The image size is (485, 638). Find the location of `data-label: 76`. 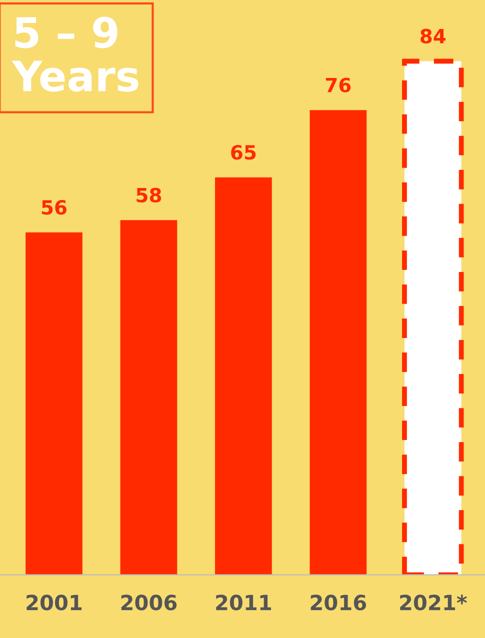

data-label: 76 is located at coordinates (338, 85).